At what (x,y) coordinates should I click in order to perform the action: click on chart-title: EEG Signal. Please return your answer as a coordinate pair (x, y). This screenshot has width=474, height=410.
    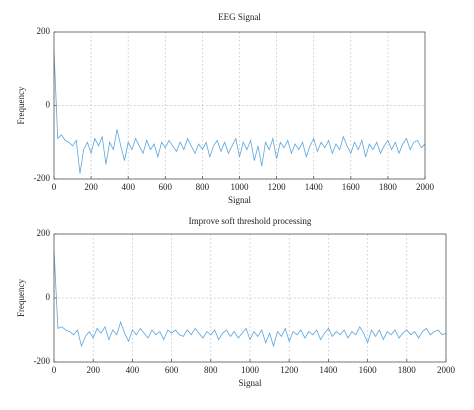
    Looking at the image, I should click on (239, 17).